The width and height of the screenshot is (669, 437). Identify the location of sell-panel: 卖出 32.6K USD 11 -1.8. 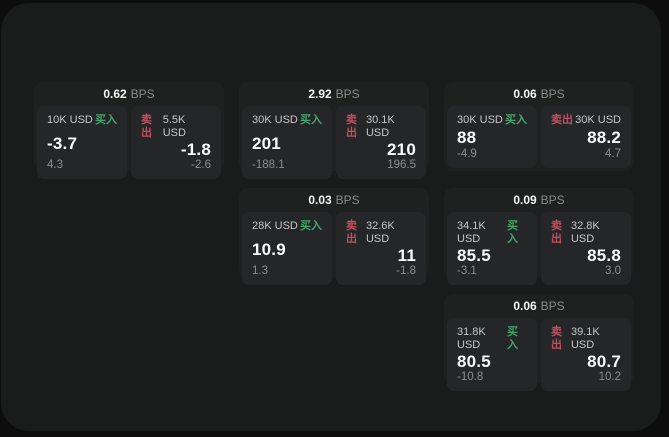
(381, 248).